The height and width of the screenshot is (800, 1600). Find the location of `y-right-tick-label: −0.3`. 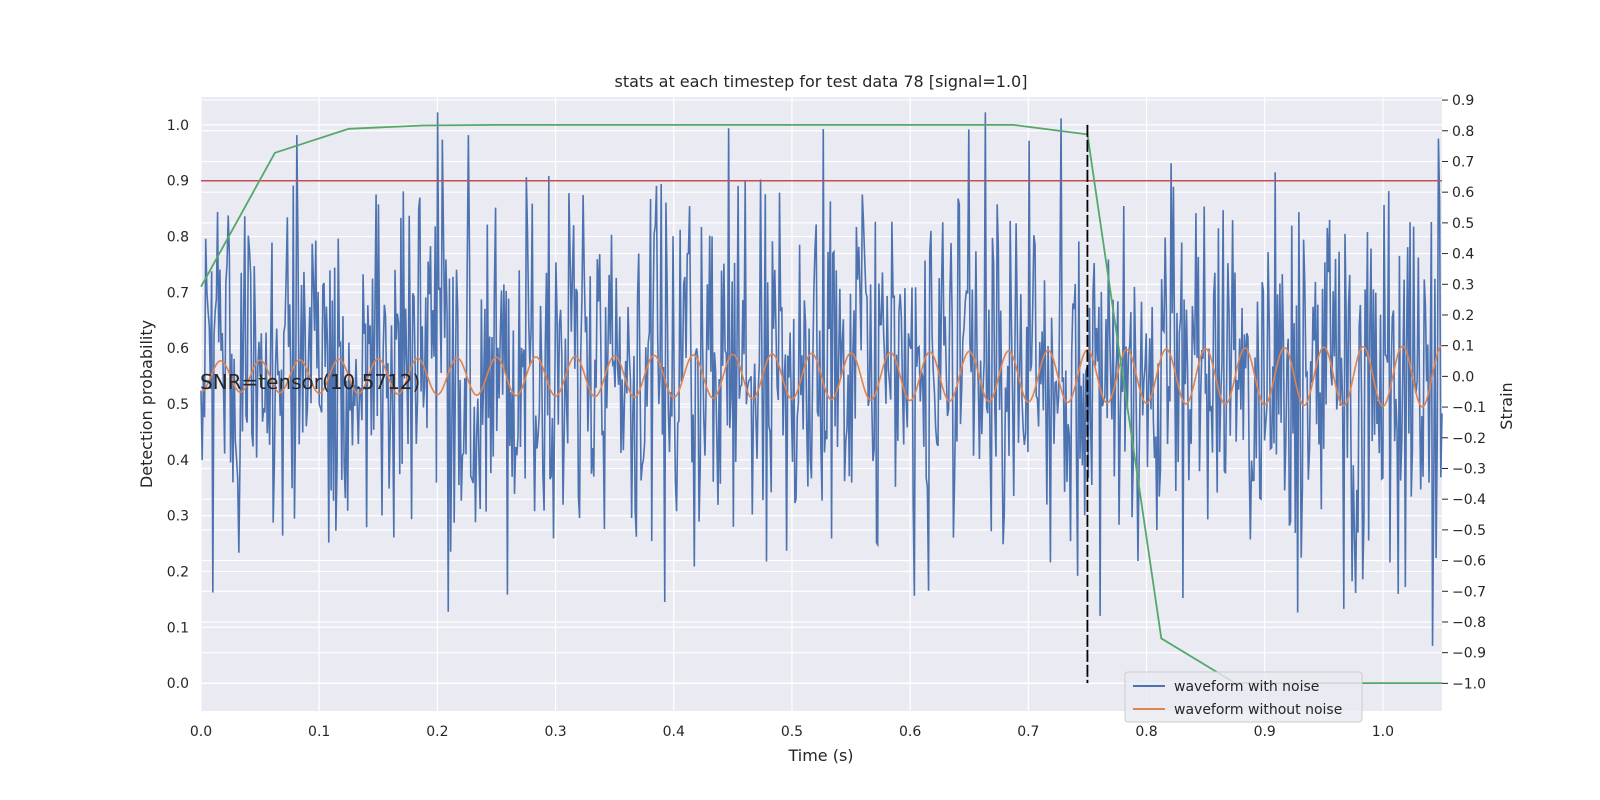

y-right-tick-label: −0.3 is located at coordinates (1469, 469).